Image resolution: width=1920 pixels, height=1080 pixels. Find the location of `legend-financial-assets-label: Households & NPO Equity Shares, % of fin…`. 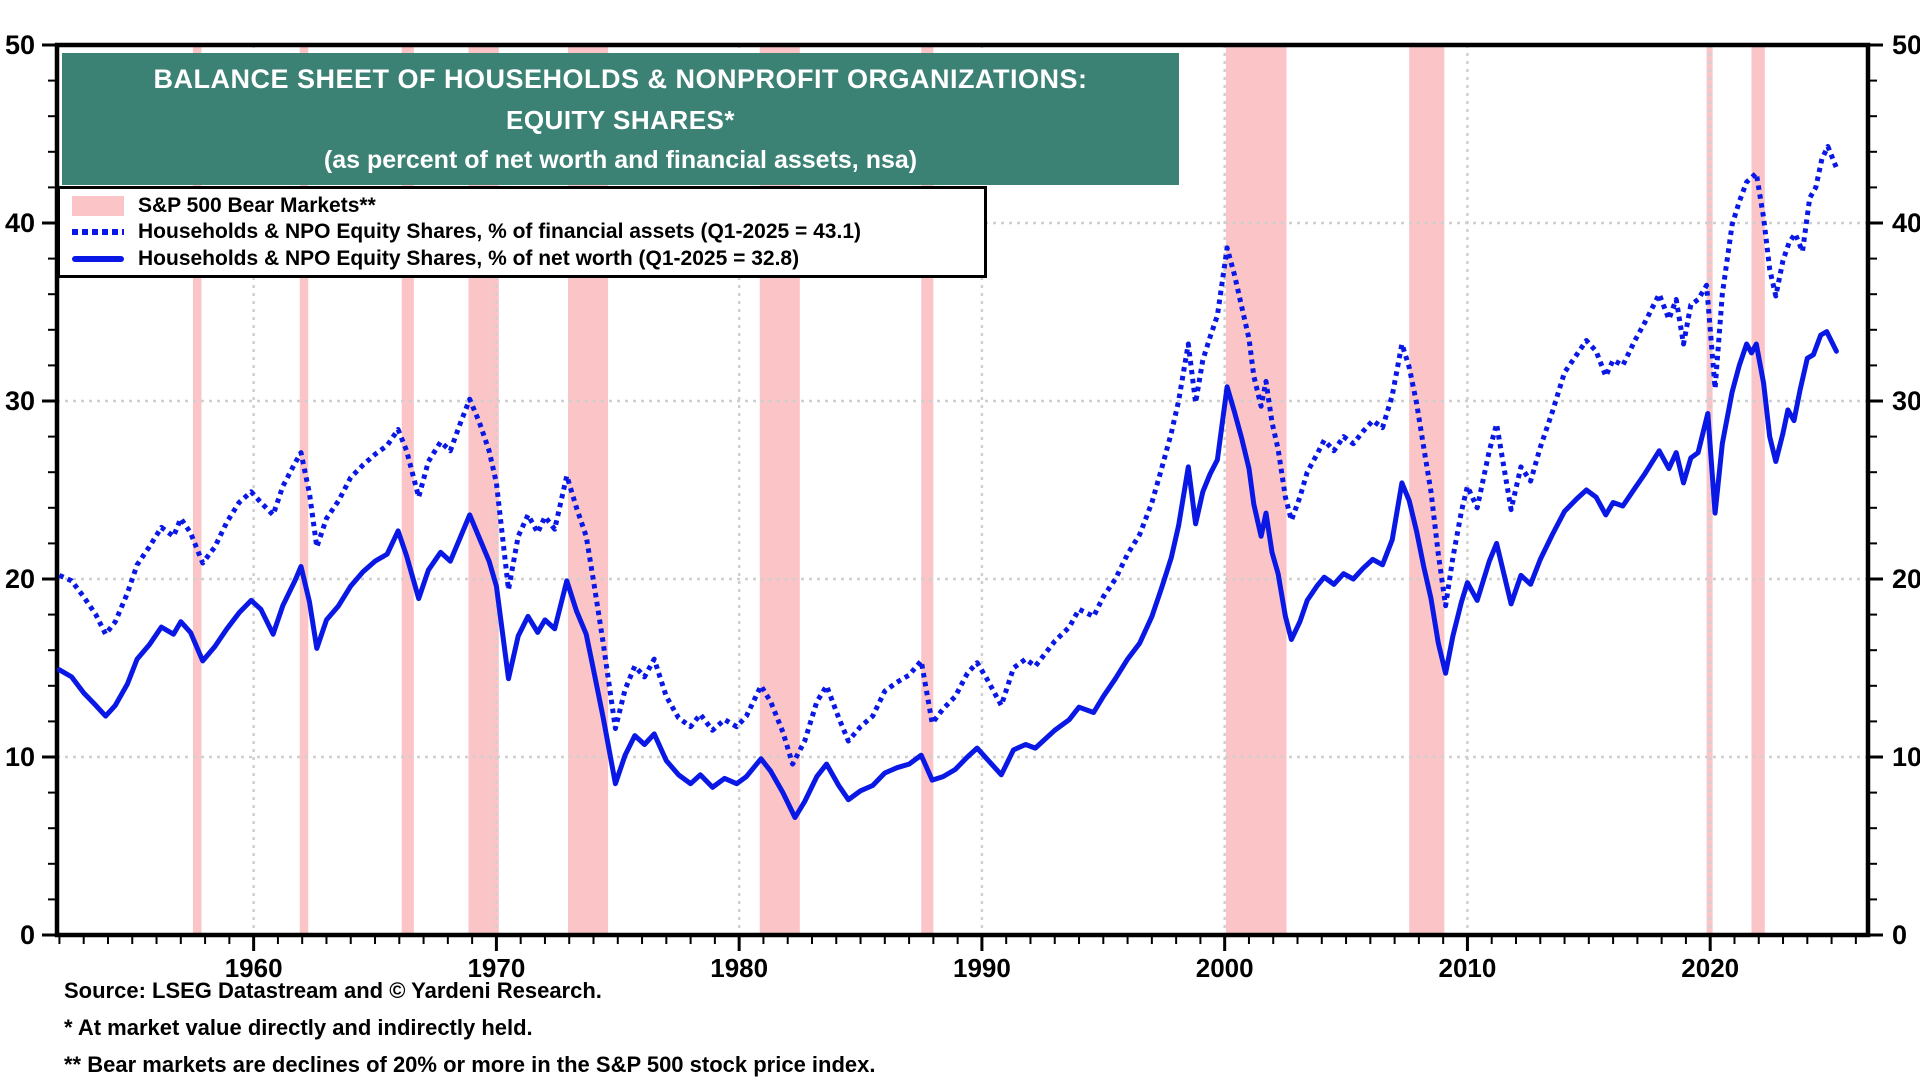

legend-financial-assets-label: Households & NPO Equity Shares, % of fin… is located at coordinates (499, 231).